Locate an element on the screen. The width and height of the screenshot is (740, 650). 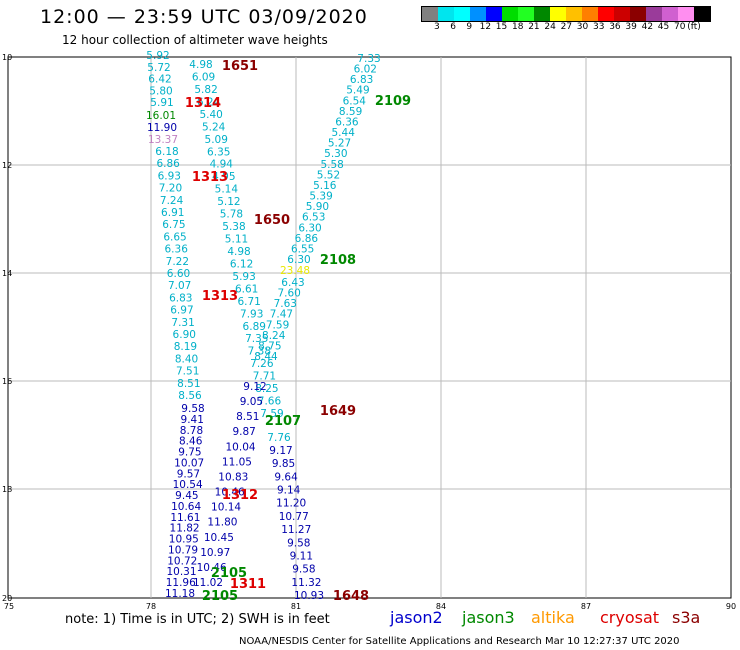
swh-value: 11.96 is located at coordinates (181, 583).